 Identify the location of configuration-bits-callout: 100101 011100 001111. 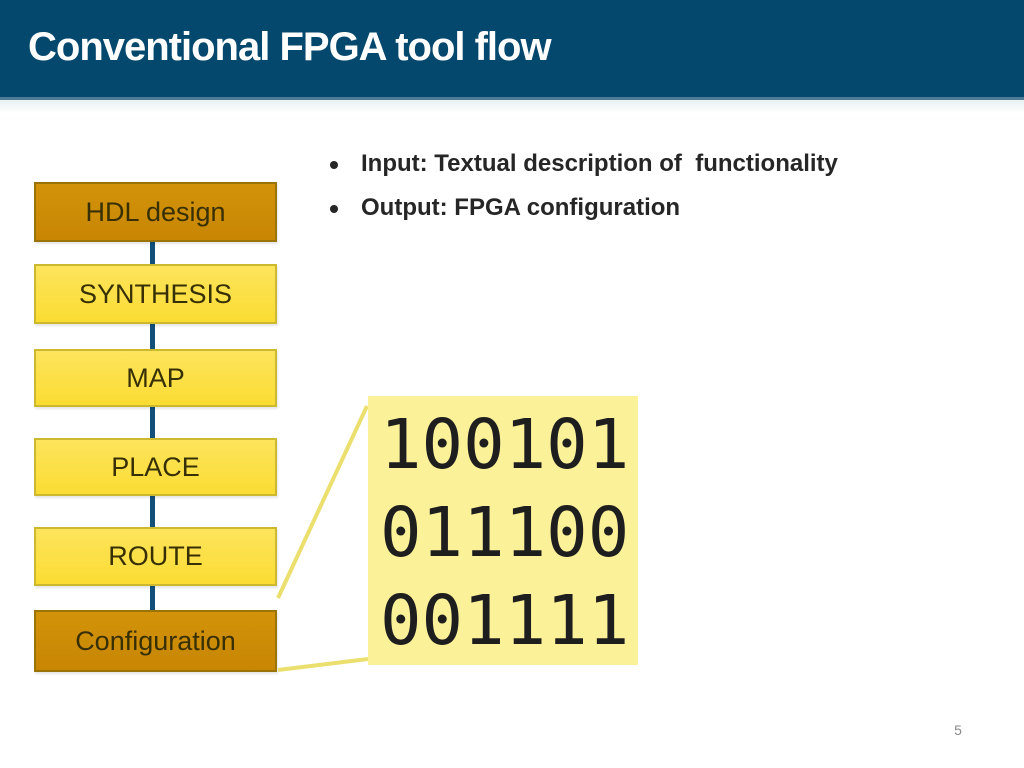
(503, 530).